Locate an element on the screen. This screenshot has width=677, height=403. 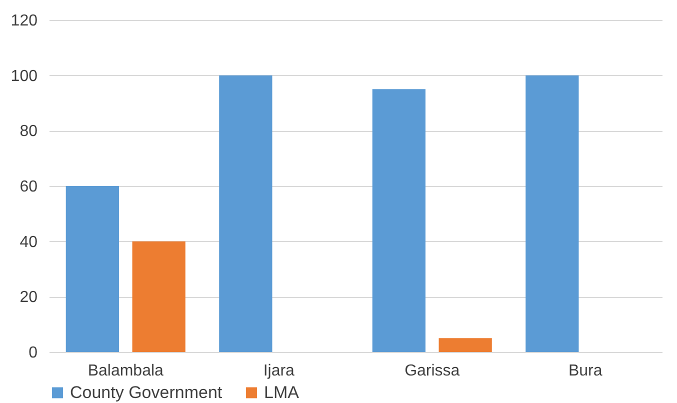
legend-label: LMA is located at coordinates (282, 392).